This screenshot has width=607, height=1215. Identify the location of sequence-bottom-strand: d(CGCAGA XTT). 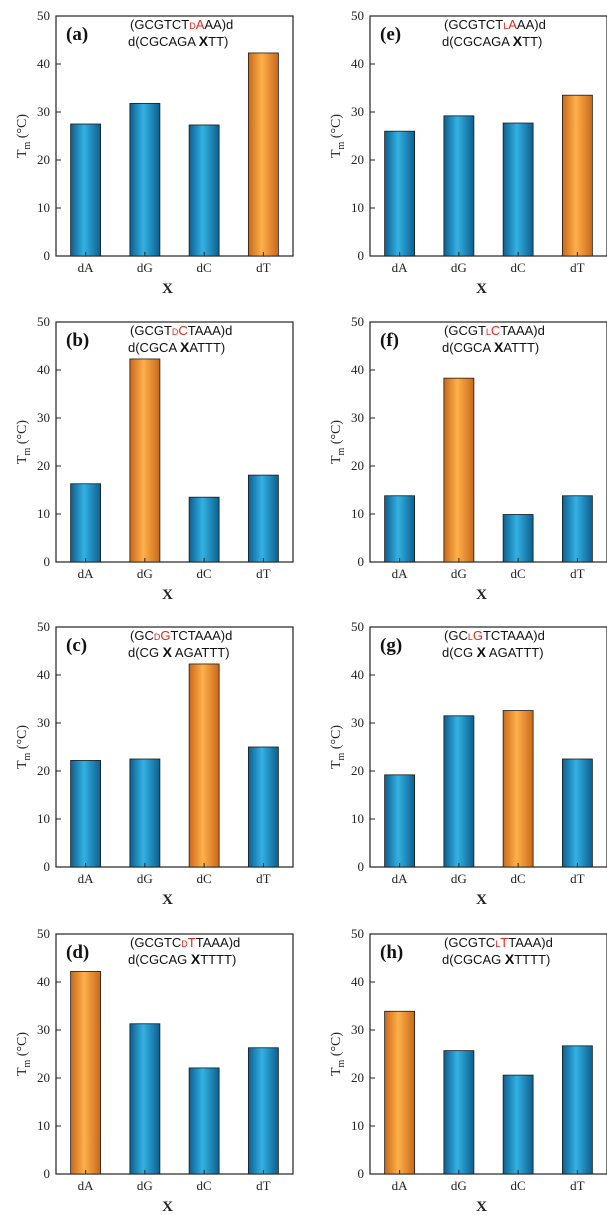
(178, 41).